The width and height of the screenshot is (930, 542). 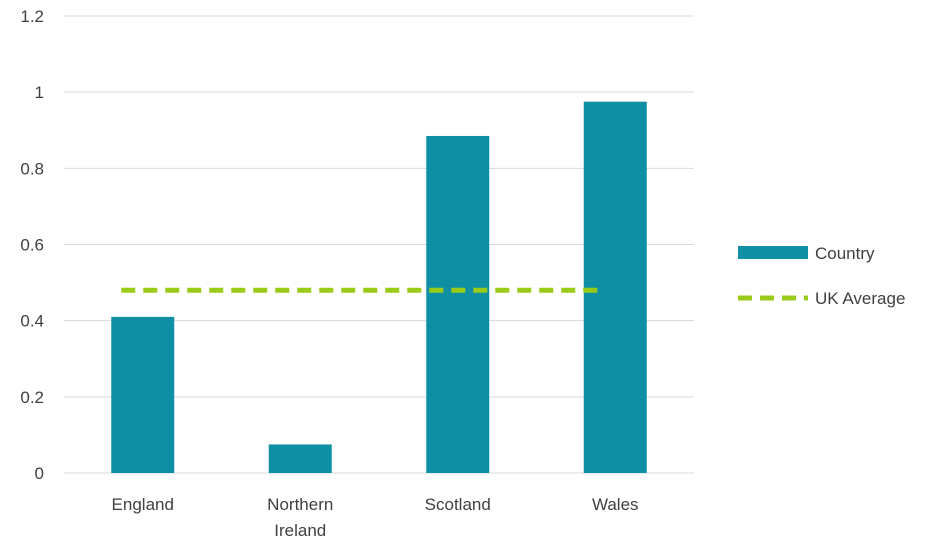 I want to click on y-tick-label: 0.8, so click(x=32, y=168).